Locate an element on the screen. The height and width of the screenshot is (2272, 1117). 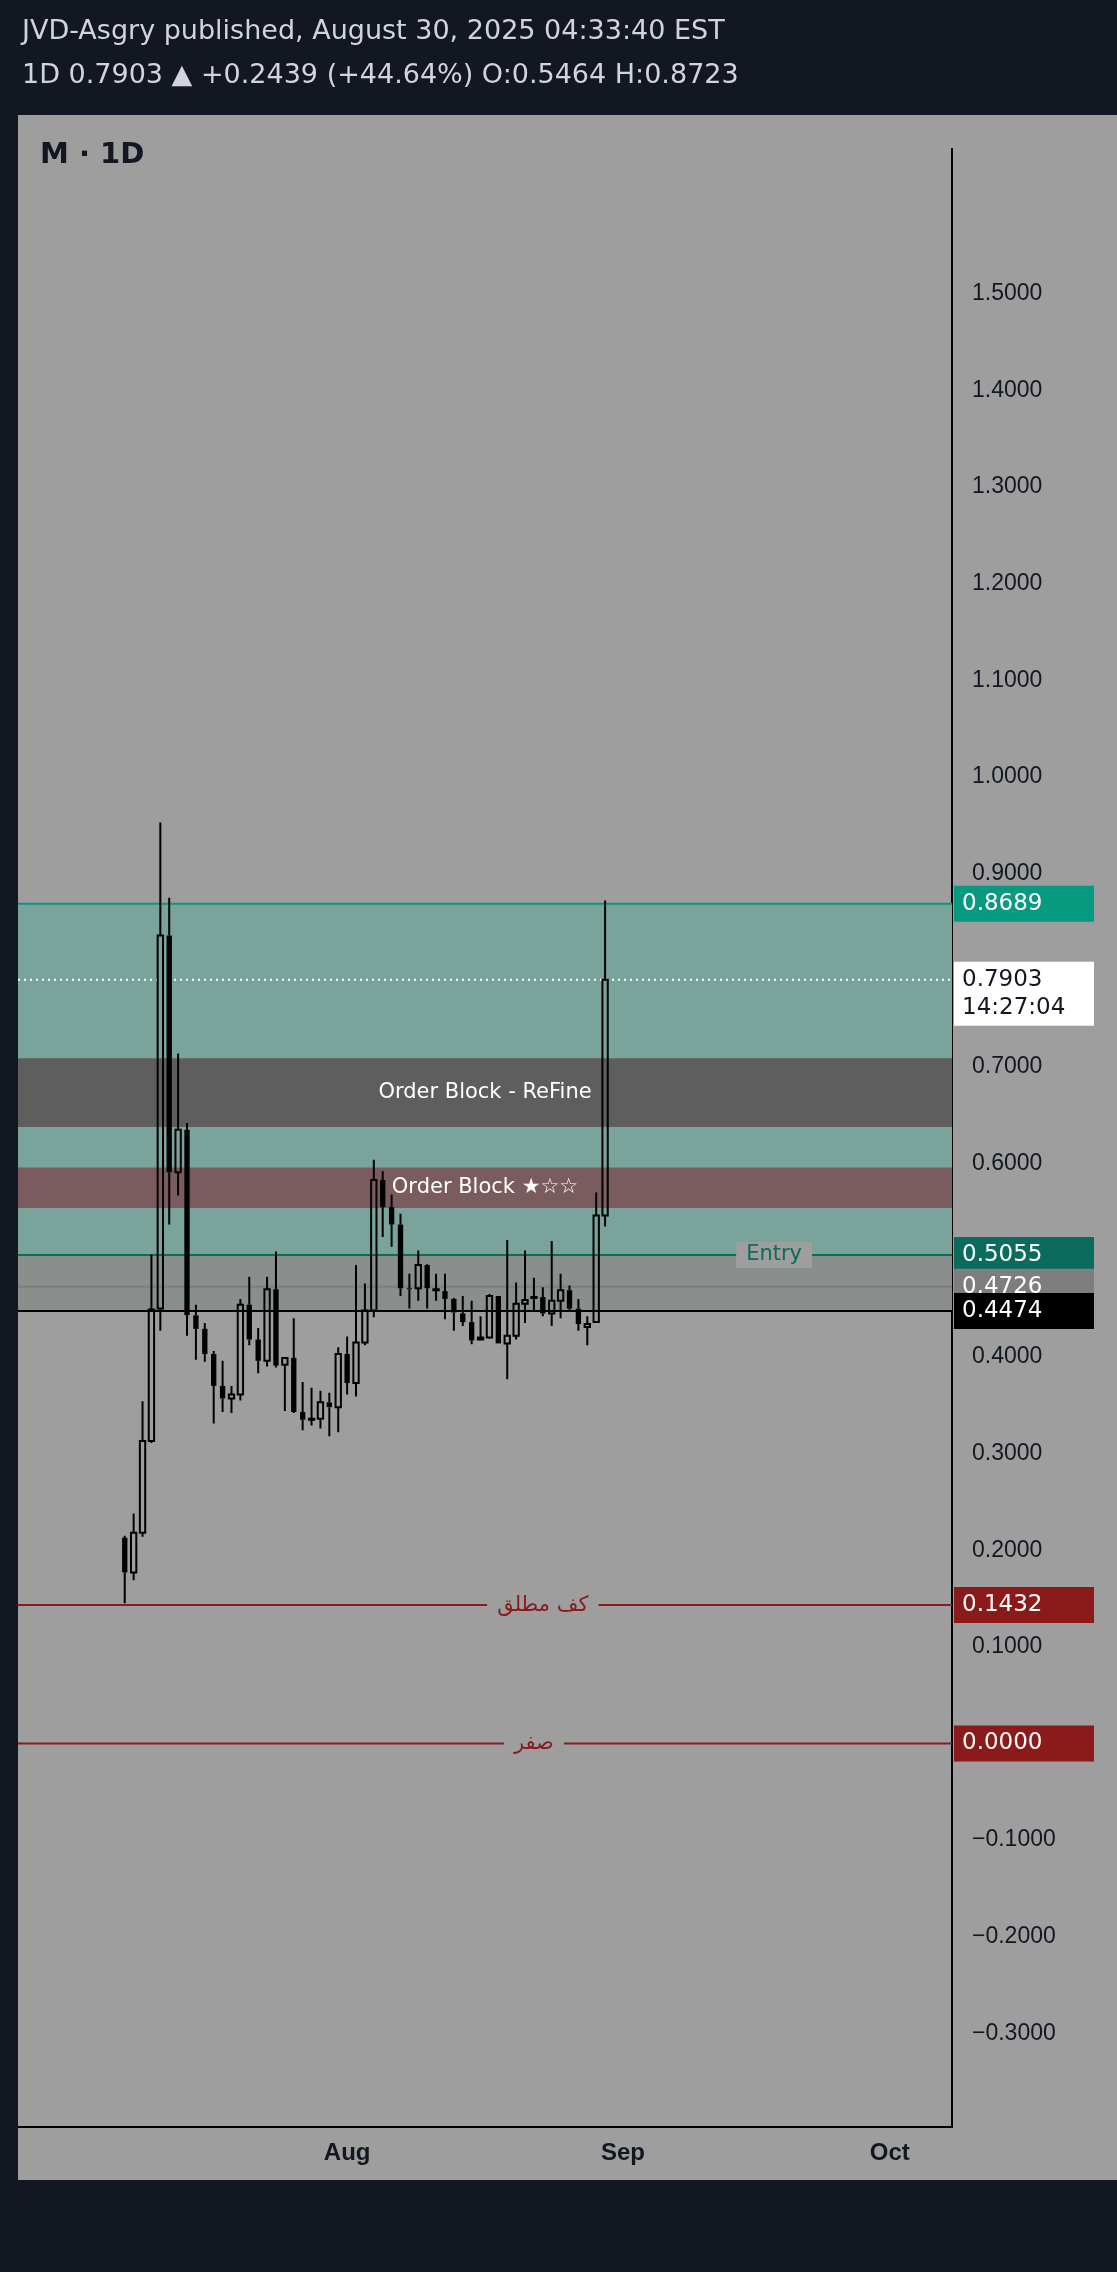
y-tick-label: 0.4000 is located at coordinates (1007, 1355).